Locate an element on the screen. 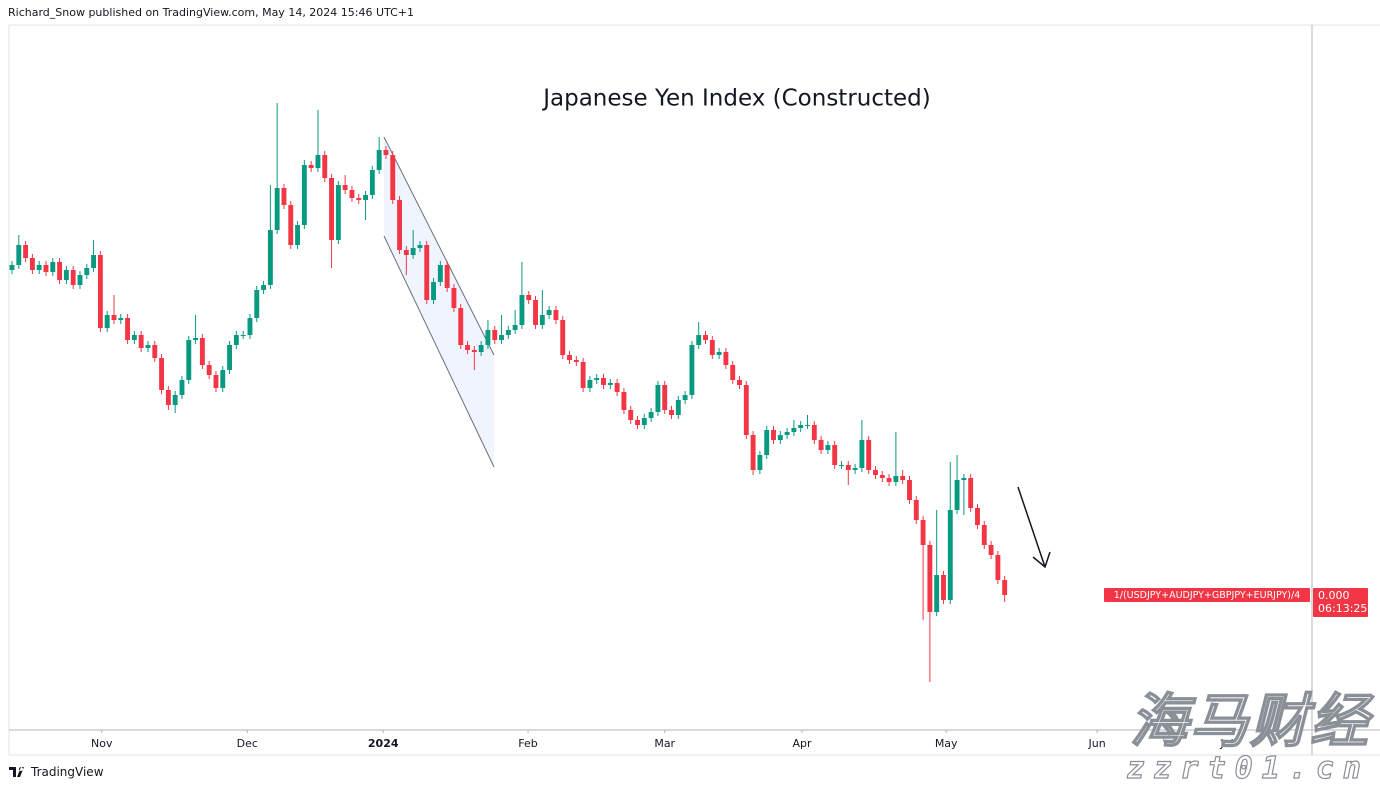 The height and width of the screenshot is (789, 1380). x-tick-label: Mar is located at coordinates (664, 743).